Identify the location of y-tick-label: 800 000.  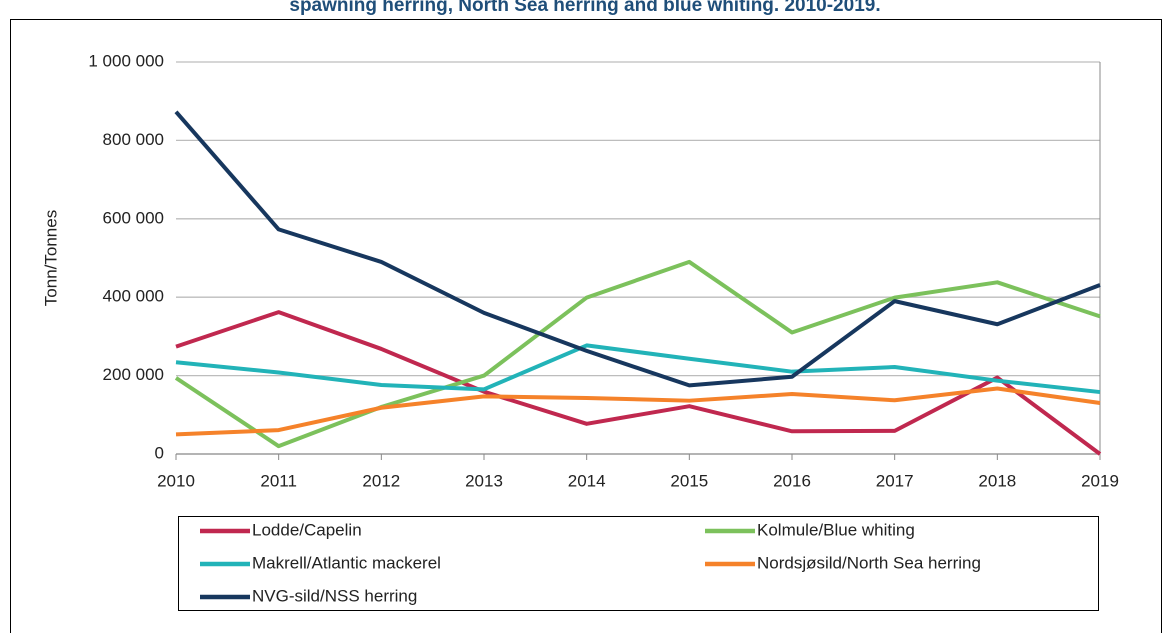
(133, 139).